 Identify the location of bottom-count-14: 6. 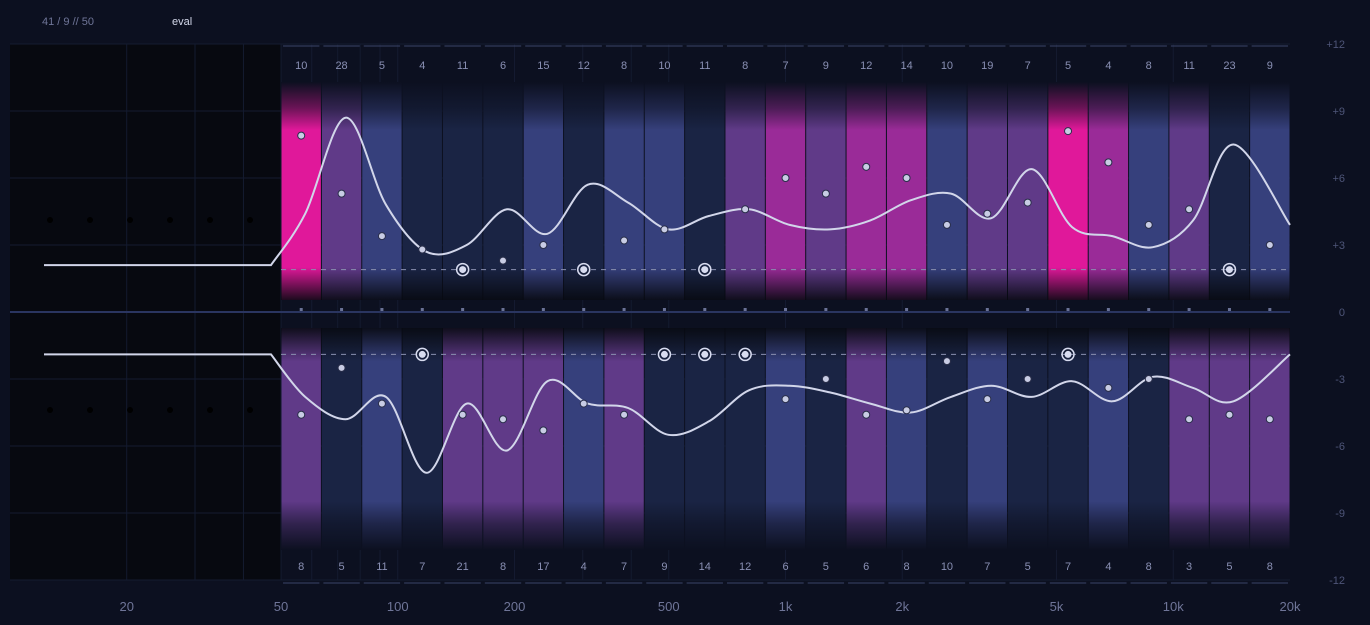
(866, 567).